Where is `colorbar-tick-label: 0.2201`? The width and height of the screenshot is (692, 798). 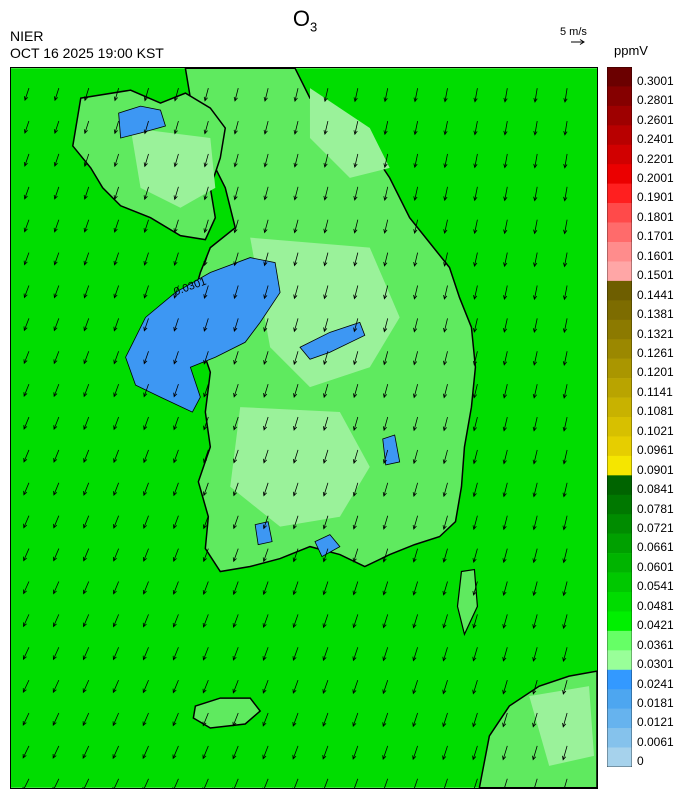
colorbar-tick-label: 0.2201 is located at coordinates (655, 158).